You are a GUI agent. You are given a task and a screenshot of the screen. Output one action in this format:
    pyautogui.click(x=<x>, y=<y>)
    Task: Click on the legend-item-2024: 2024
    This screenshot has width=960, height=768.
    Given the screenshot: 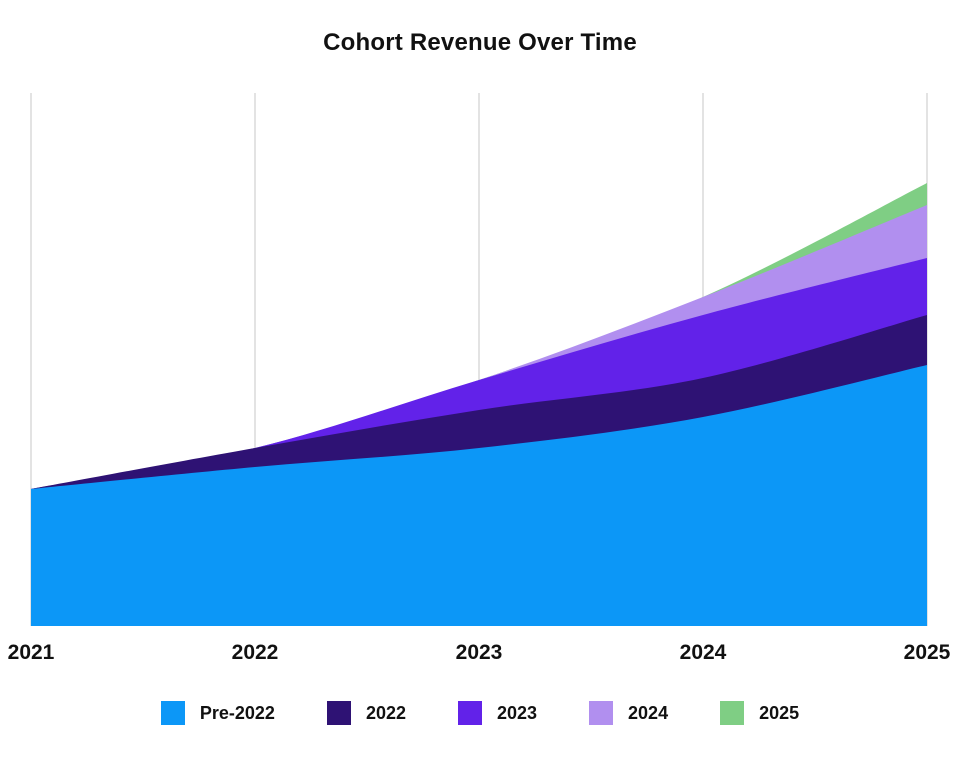 What is the action you would take?
    pyautogui.click(x=628, y=713)
    